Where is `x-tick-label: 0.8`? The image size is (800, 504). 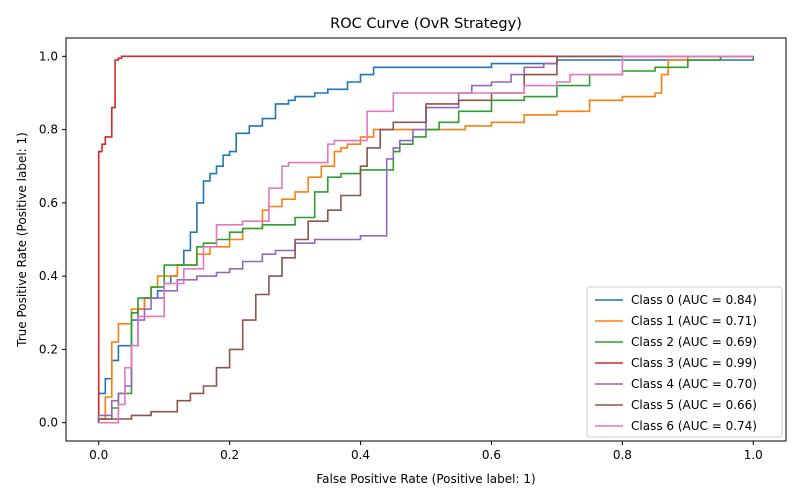 x-tick-label: 0.8 is located at coordinates (622, 455).